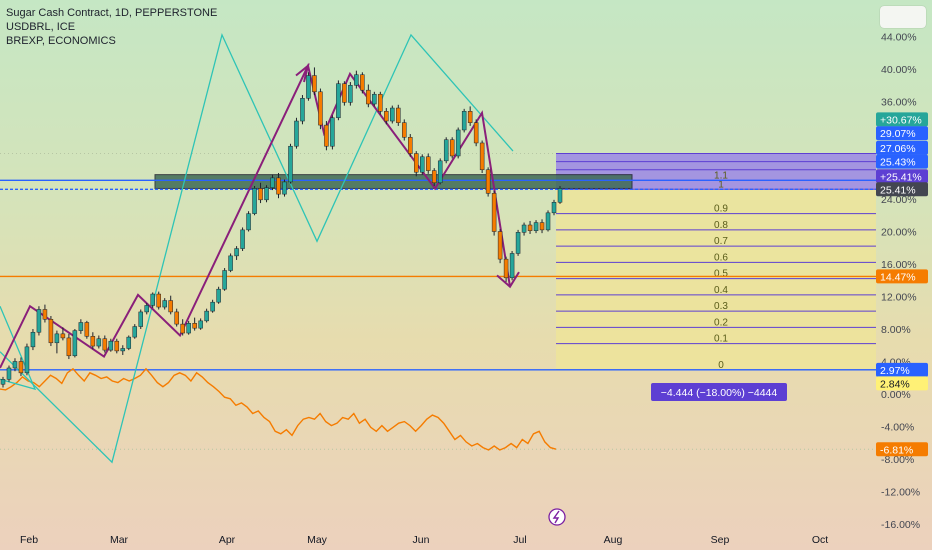 The image size is (932, 550). I want to click on replay-flash-icon, so click(557, 517).